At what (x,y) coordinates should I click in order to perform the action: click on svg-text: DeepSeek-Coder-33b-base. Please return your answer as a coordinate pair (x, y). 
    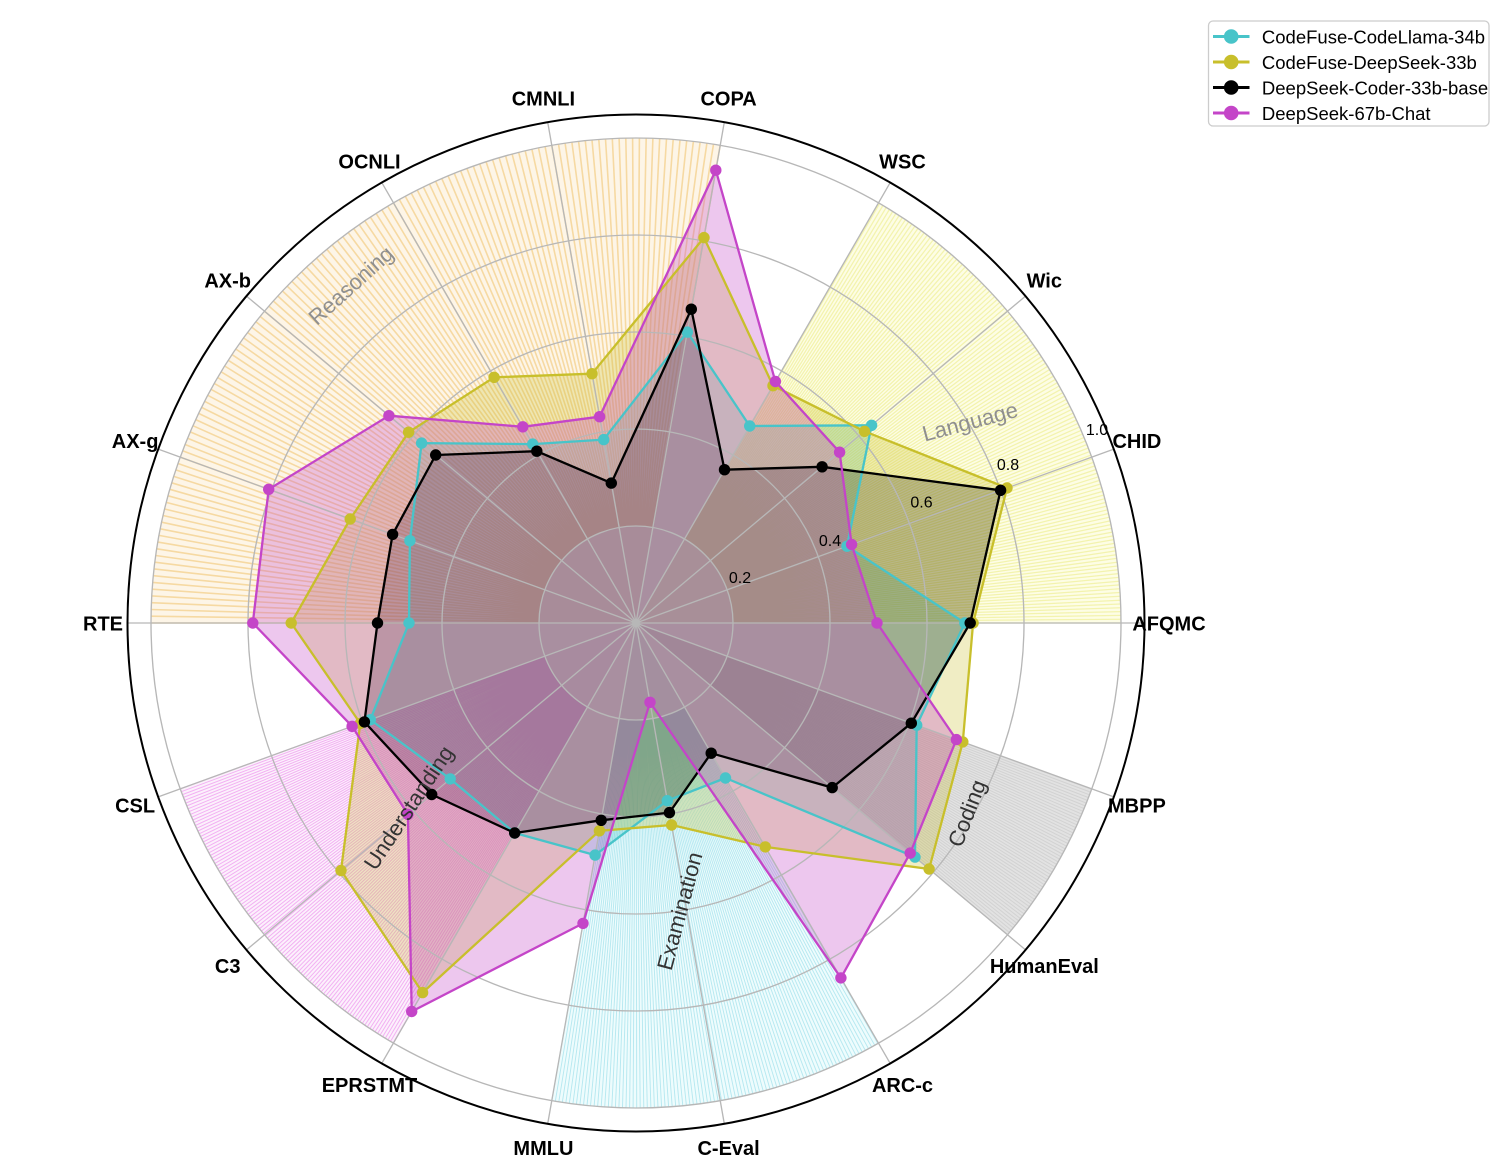
    Looking at the image, I should click on (1375, 87).